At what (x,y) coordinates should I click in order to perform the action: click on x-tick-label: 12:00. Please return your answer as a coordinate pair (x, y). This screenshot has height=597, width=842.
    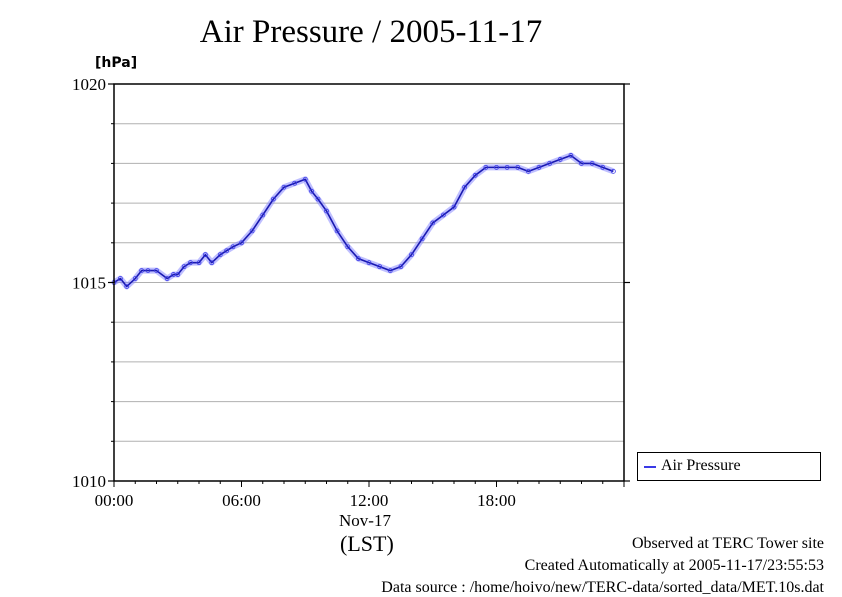
    Looking at the image, I should click on (369, 500).